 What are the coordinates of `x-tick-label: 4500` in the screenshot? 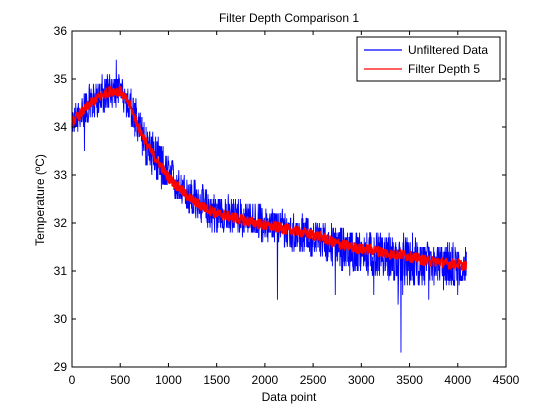 It's located at (506, 380).